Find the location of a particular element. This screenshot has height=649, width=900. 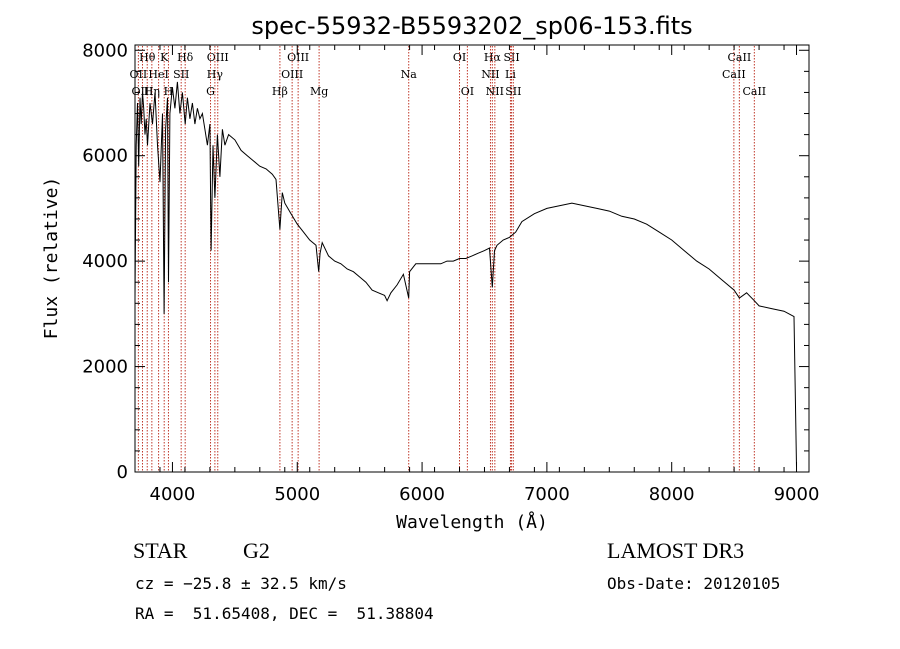

spectral-line-label: Hα is located at coordinates (493, 57).